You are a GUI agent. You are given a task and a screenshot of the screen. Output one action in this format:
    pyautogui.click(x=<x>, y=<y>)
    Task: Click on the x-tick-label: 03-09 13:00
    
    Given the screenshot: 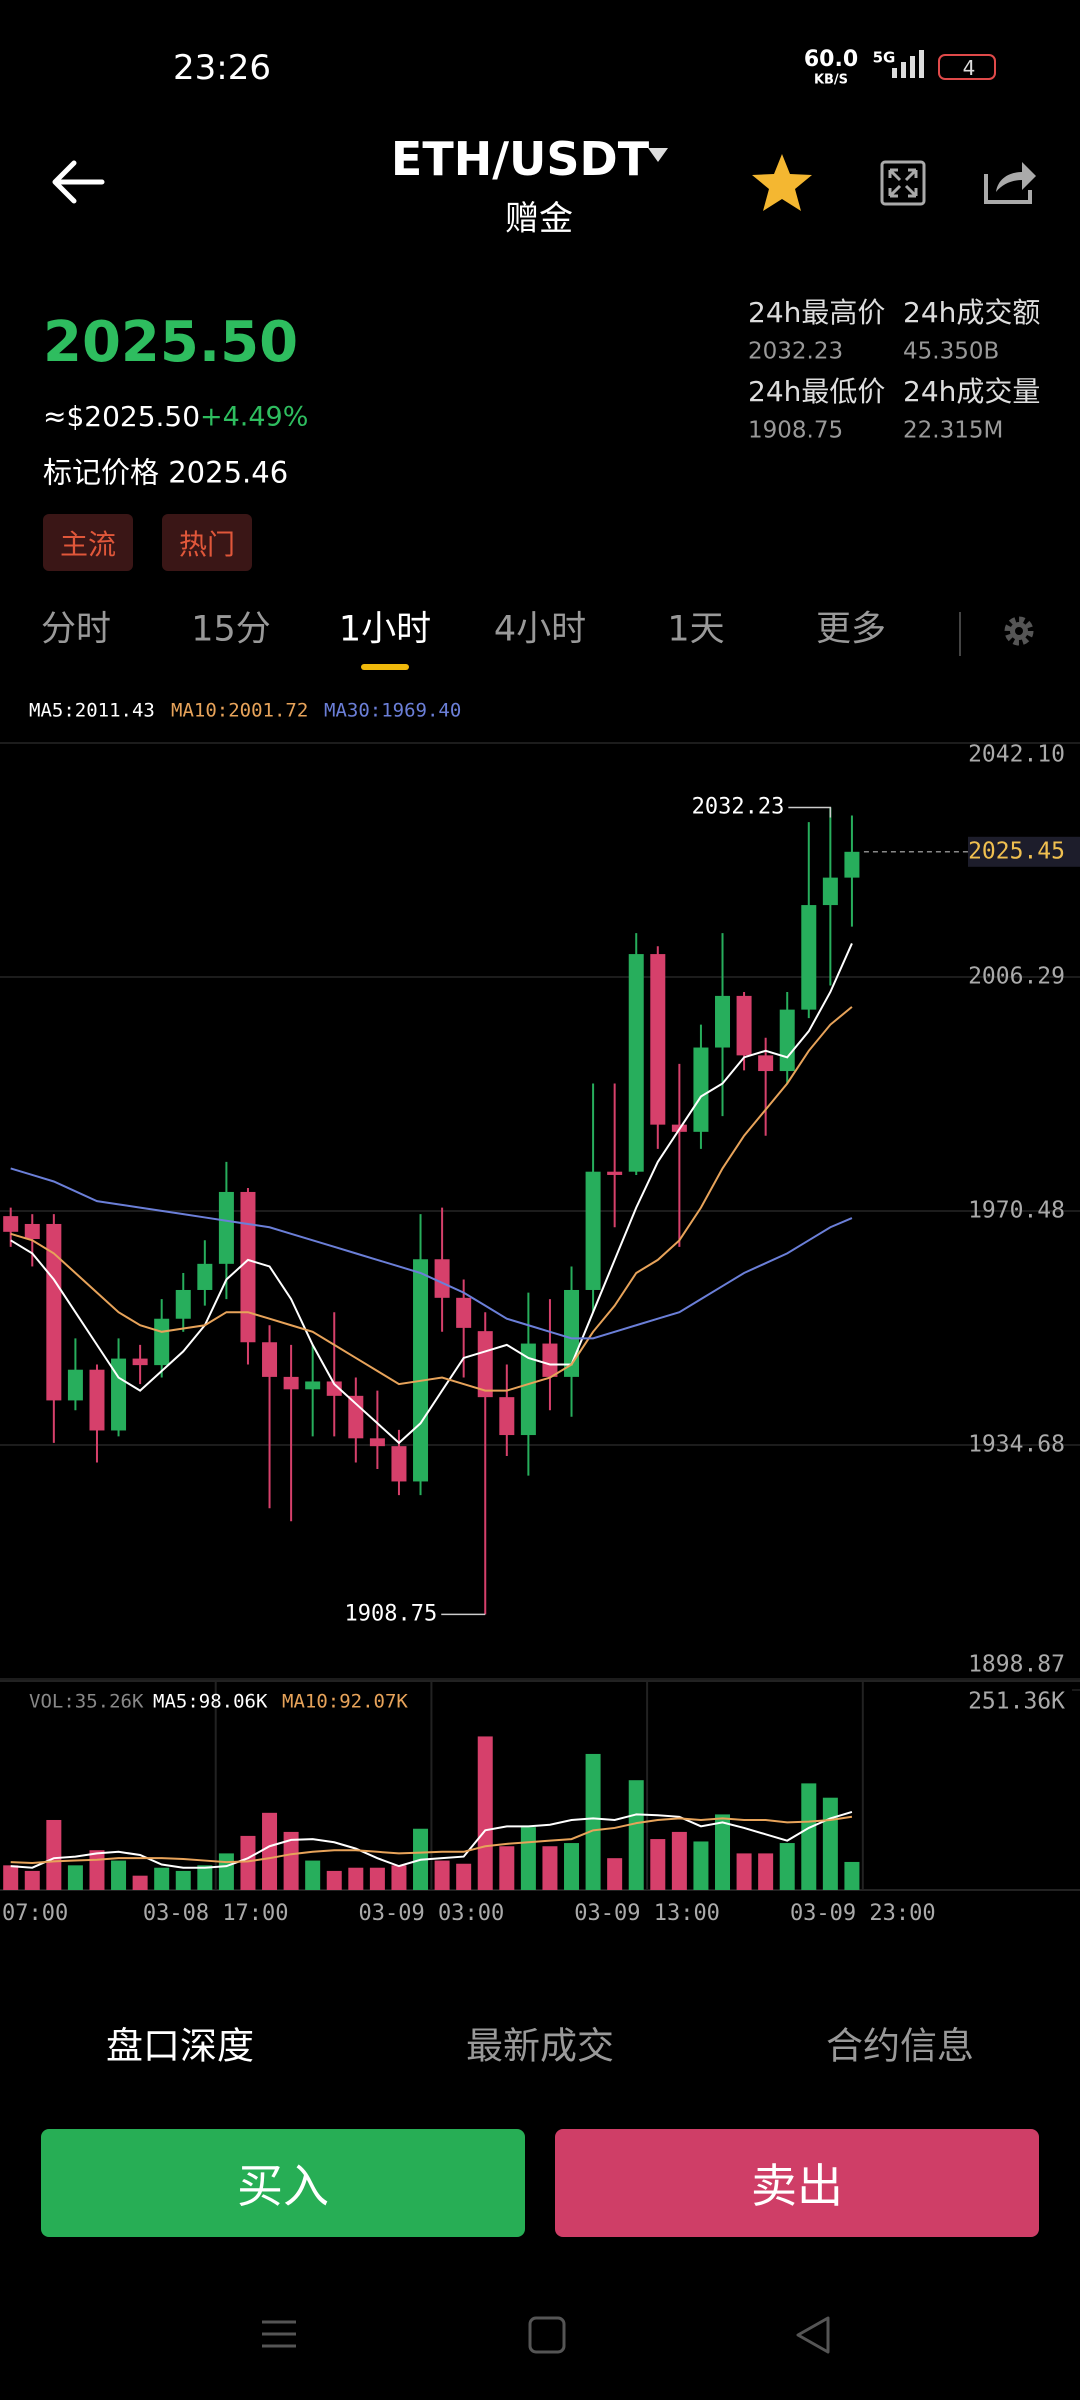 What is the action you would take?
    pyautogui.click(x=647, y=1913)
    